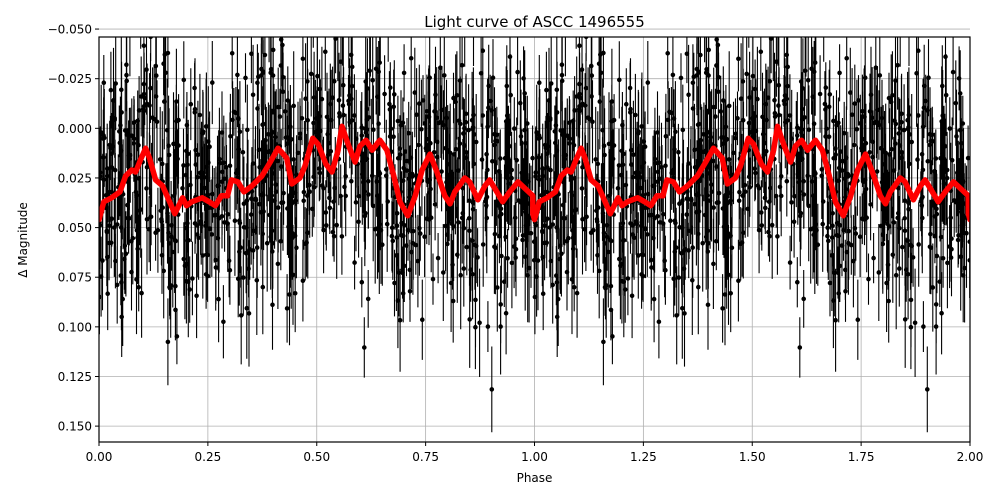 The height and width of the screenshot is (504, 1000). I want to click on x-tick-label: 0.50, so click(316, 457).